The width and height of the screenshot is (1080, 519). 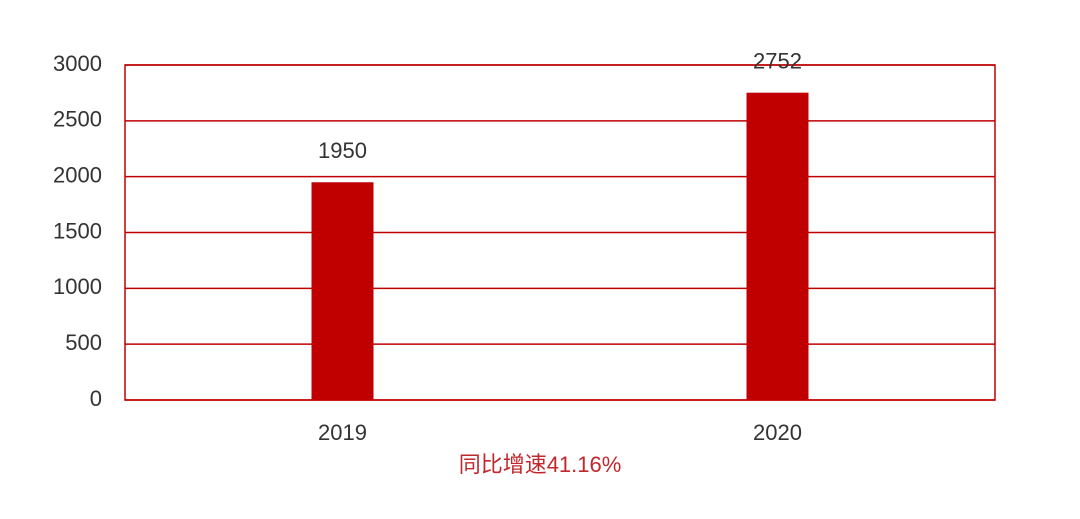 What do you see at coordinates (77, 174) in the screenshot?
I see `y-tick-label: 2000` at bounding box center [77, 174].